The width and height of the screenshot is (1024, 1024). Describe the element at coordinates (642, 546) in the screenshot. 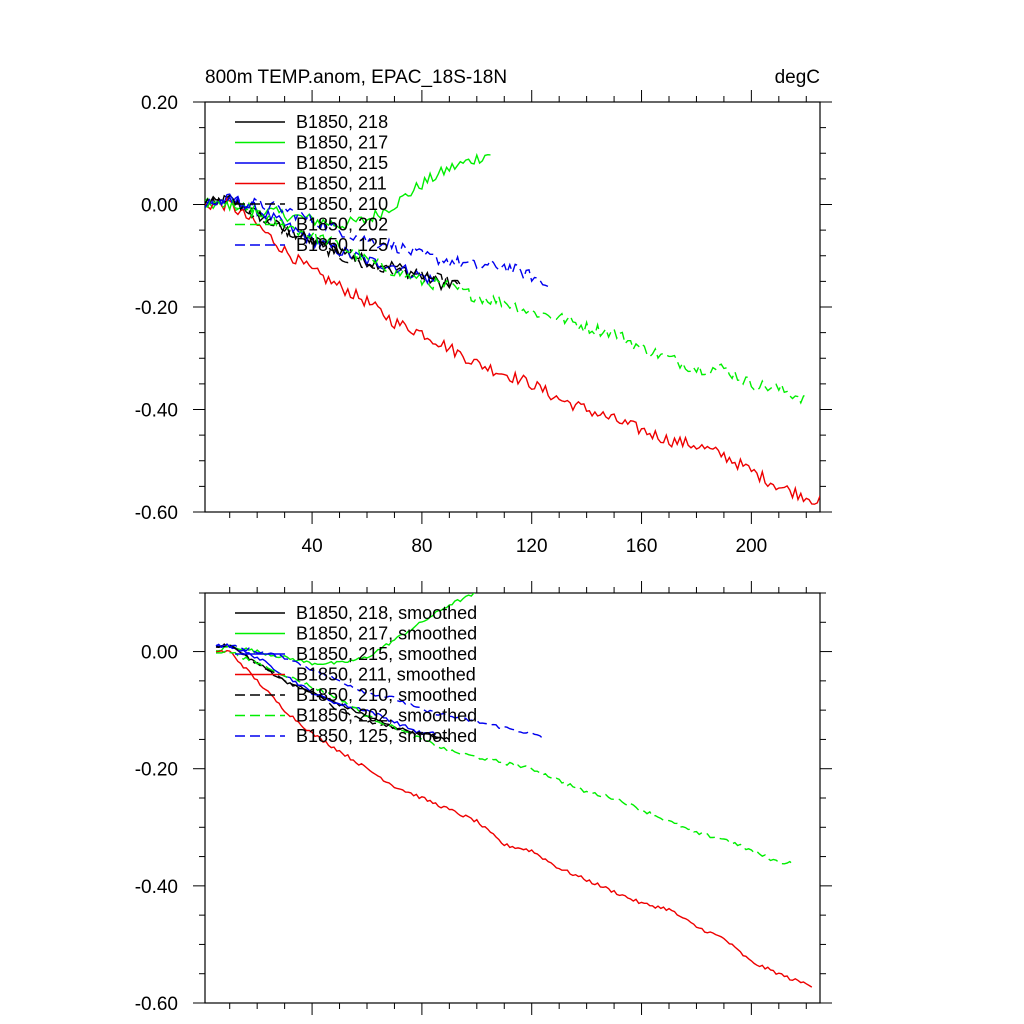

I see `top-x-tick-label: 160` at that location.